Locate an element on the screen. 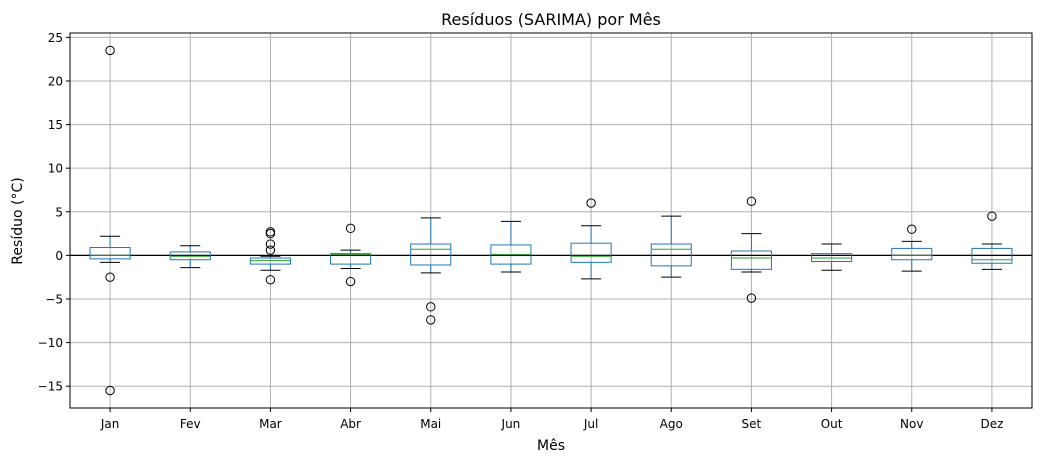  x-tick-label: Abr is located at coordinates (350, 424).